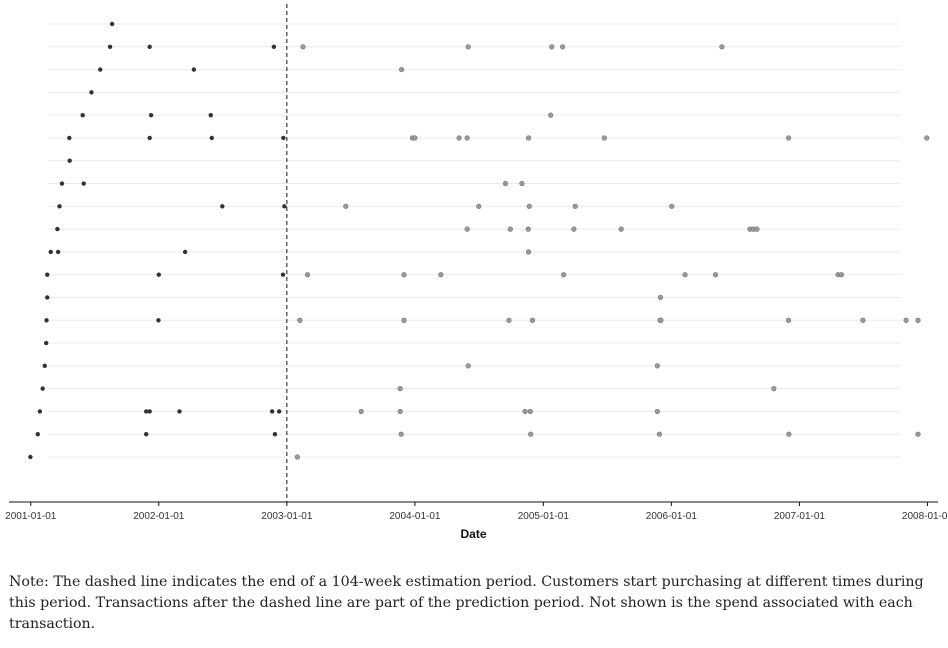  I want to click on x-tick-label: 2006-01-01, so click(672, 516).